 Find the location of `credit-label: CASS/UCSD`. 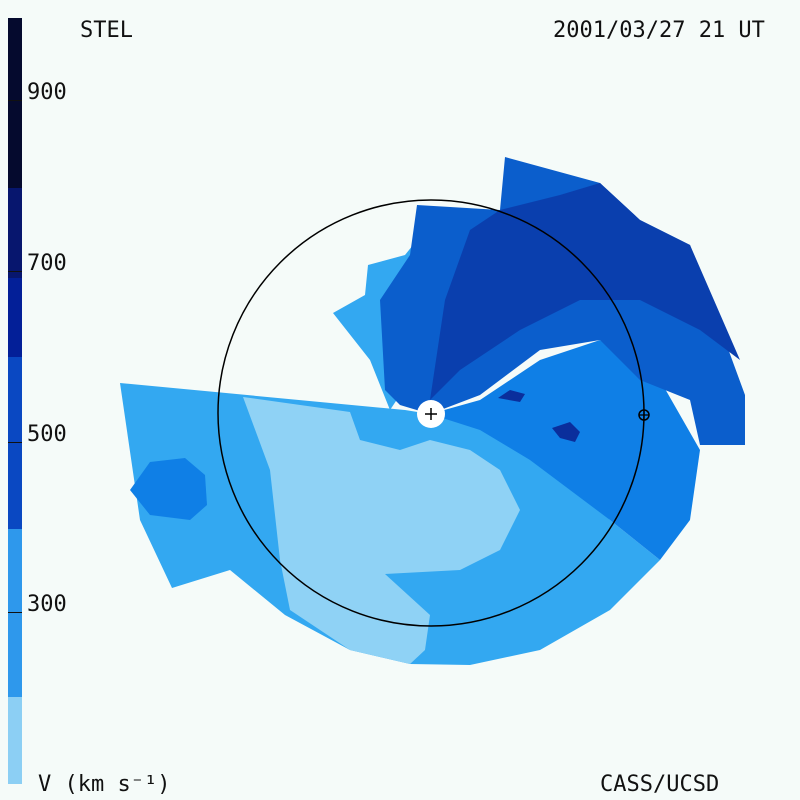

credit-label: CASS/UCSD is located at coordinates (660, 784).